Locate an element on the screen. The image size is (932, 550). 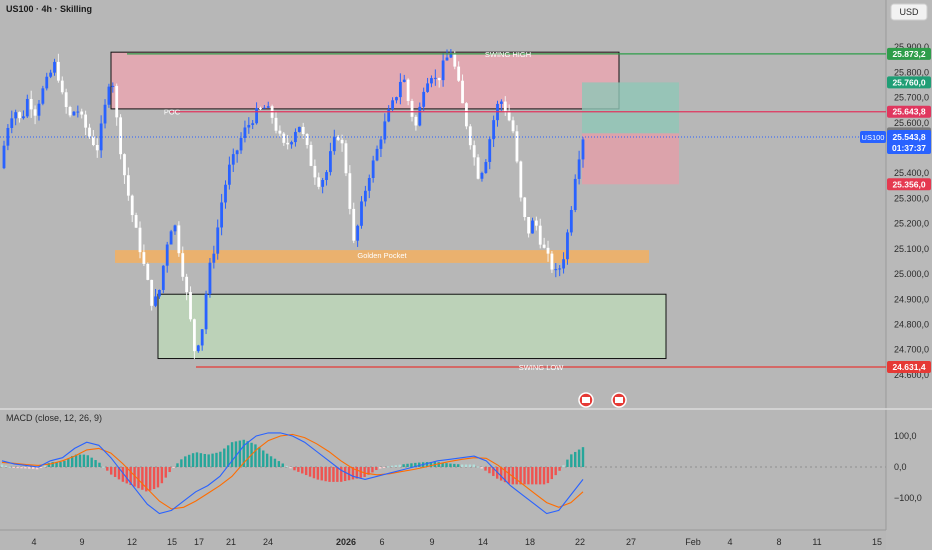
date-tick-label: 18 is located at coordinates (530, 542).